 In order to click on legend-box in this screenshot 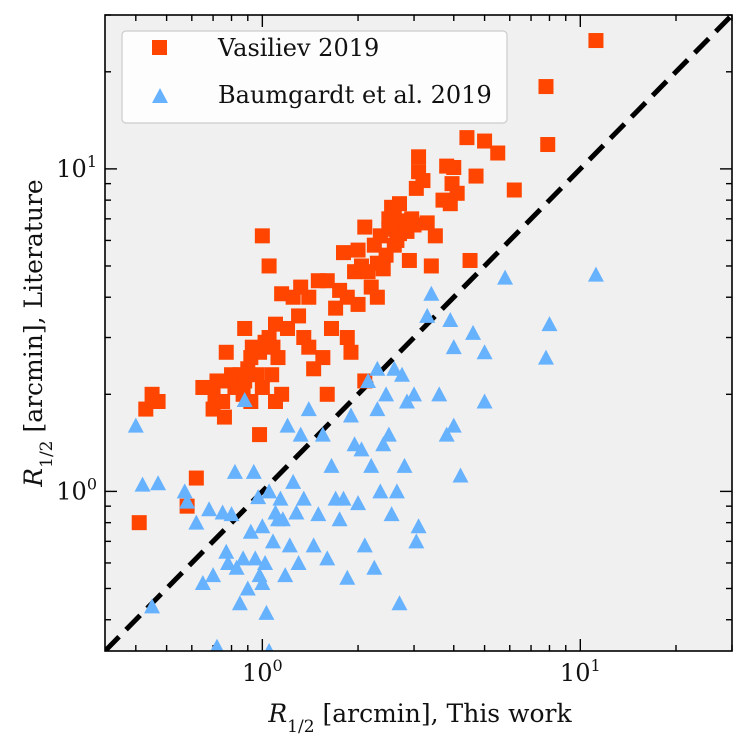, I will do `click(314, 77)`.